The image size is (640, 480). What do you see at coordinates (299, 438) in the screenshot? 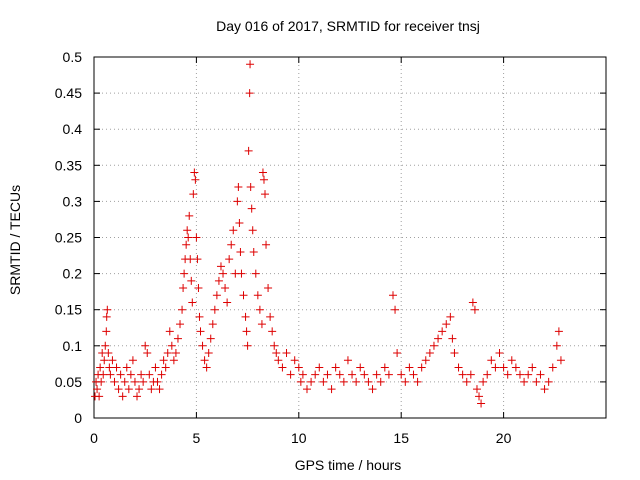
I see `x-tick-label: 10` at bounding box center [299, 438].